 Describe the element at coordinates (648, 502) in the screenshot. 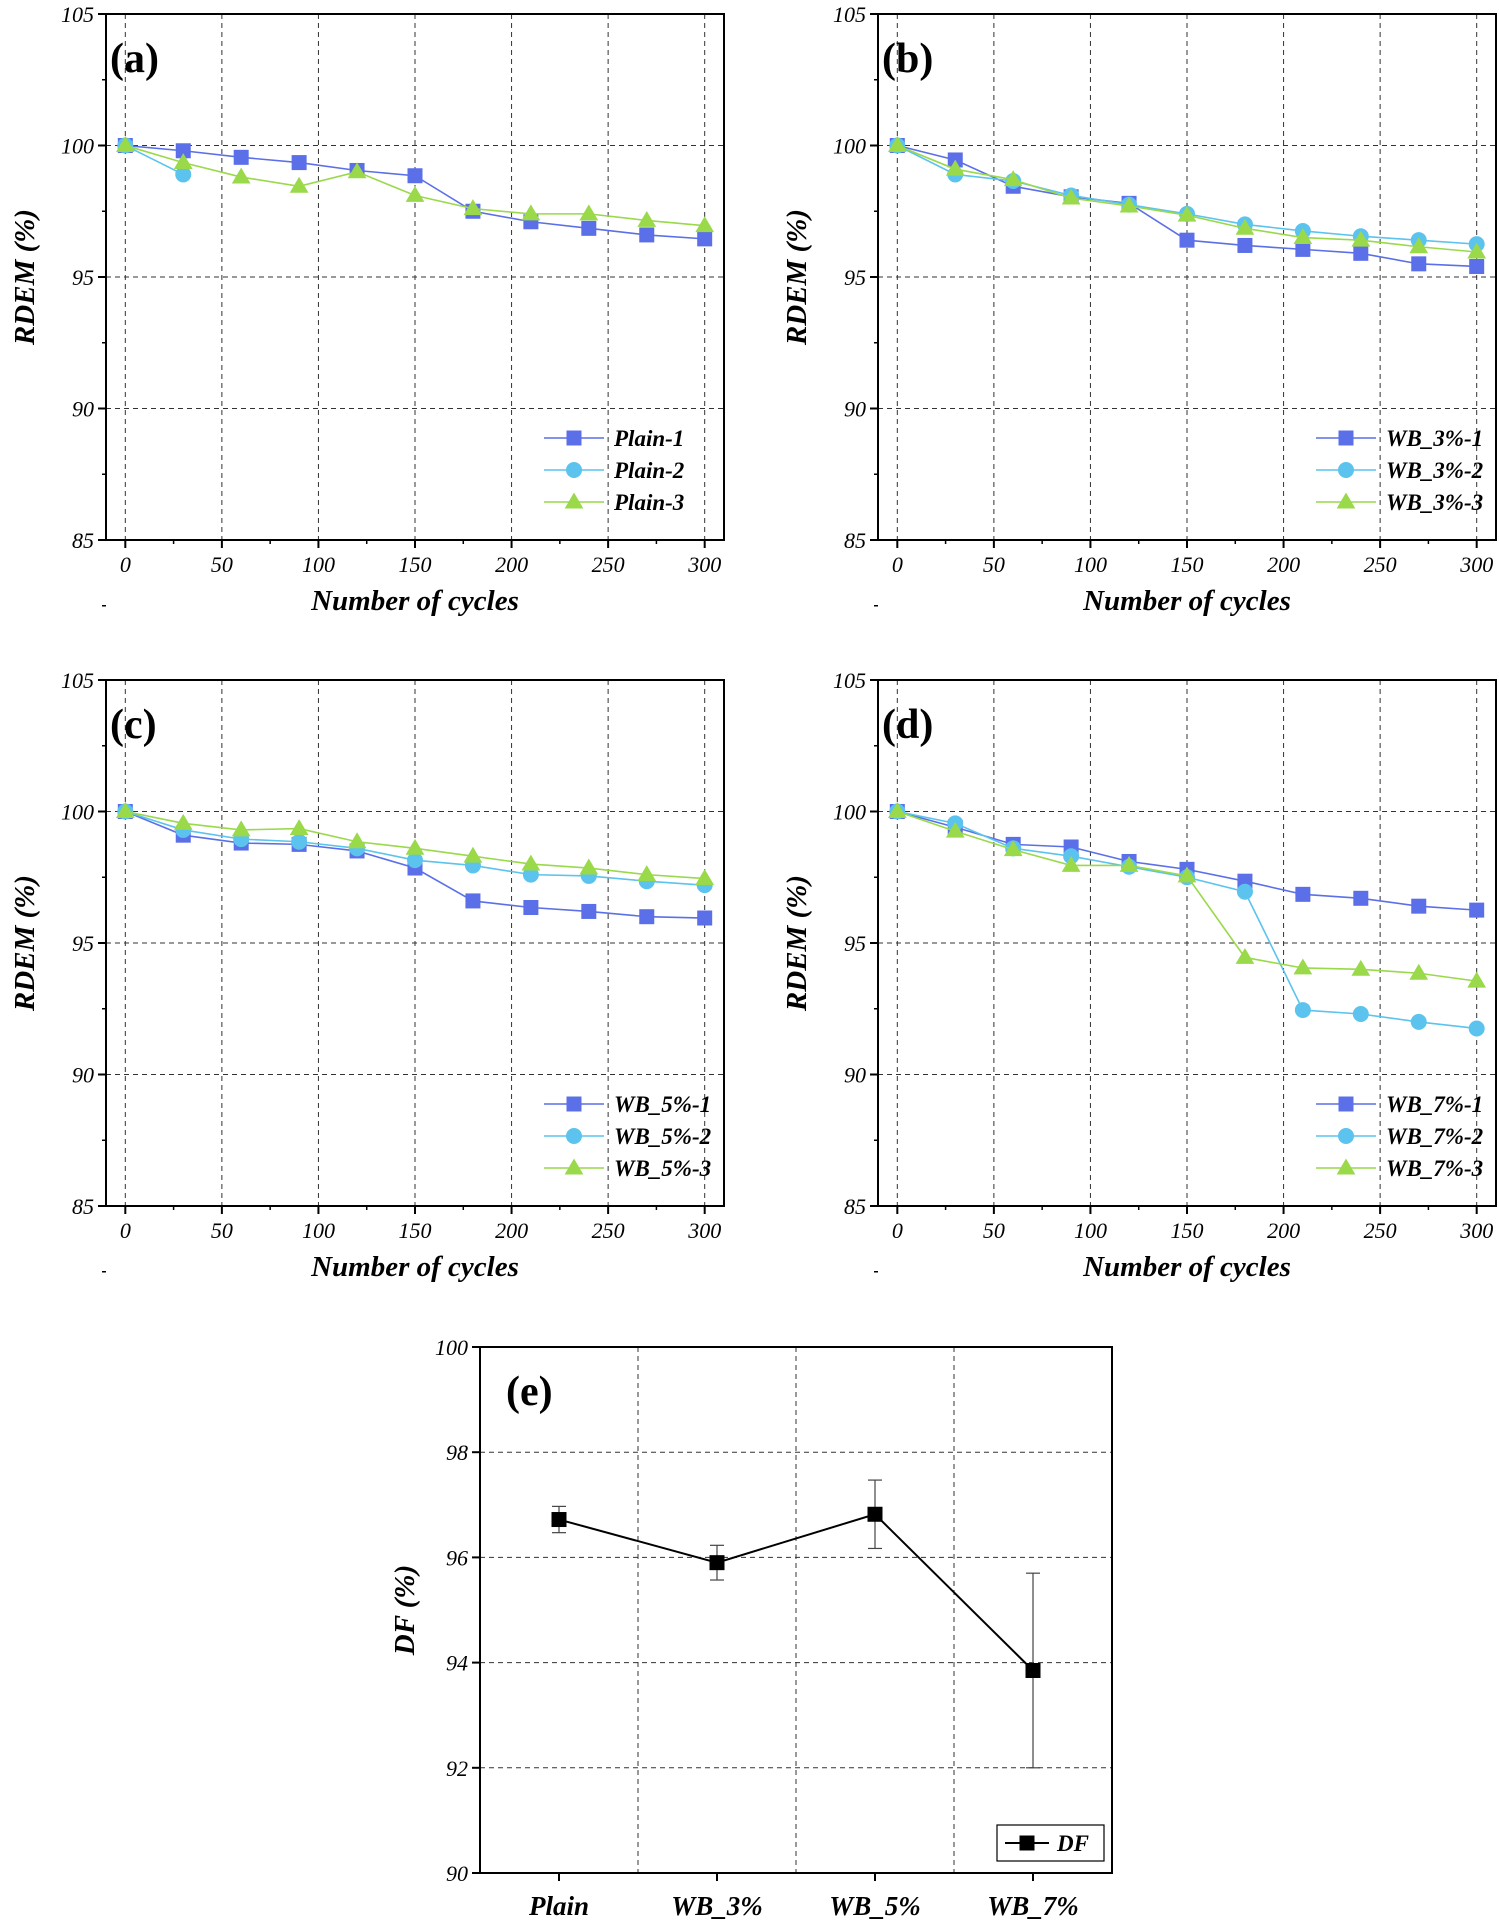

I see `legend-label: Plain-3` at that location.